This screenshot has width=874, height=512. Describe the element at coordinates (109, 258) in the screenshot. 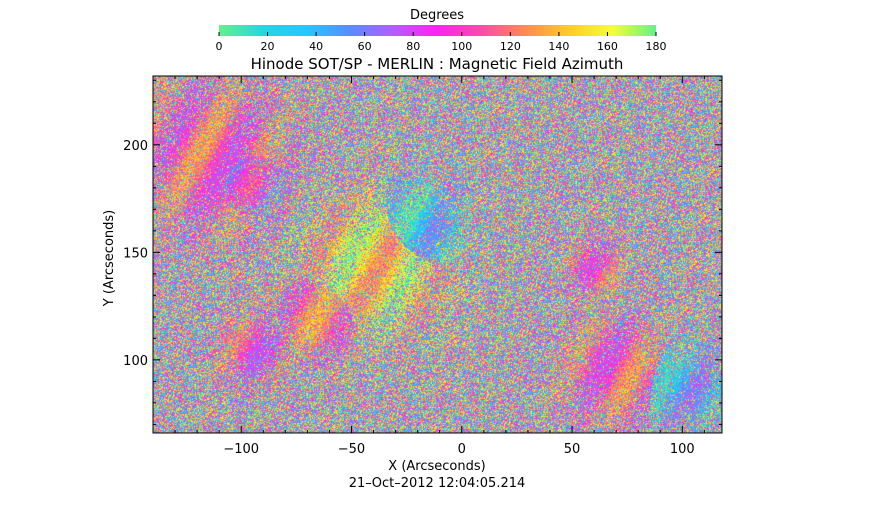

I see `y-axis-label: Y (Arcseconds)` at that location.